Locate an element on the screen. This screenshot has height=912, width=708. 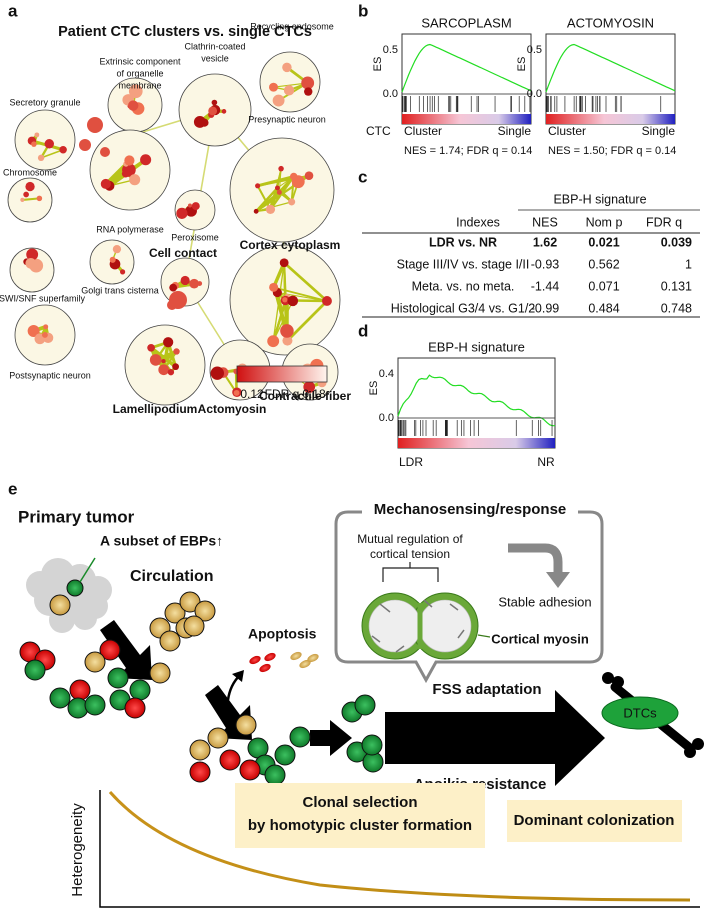
row-label: CTC is located at coordinates (378, 131).